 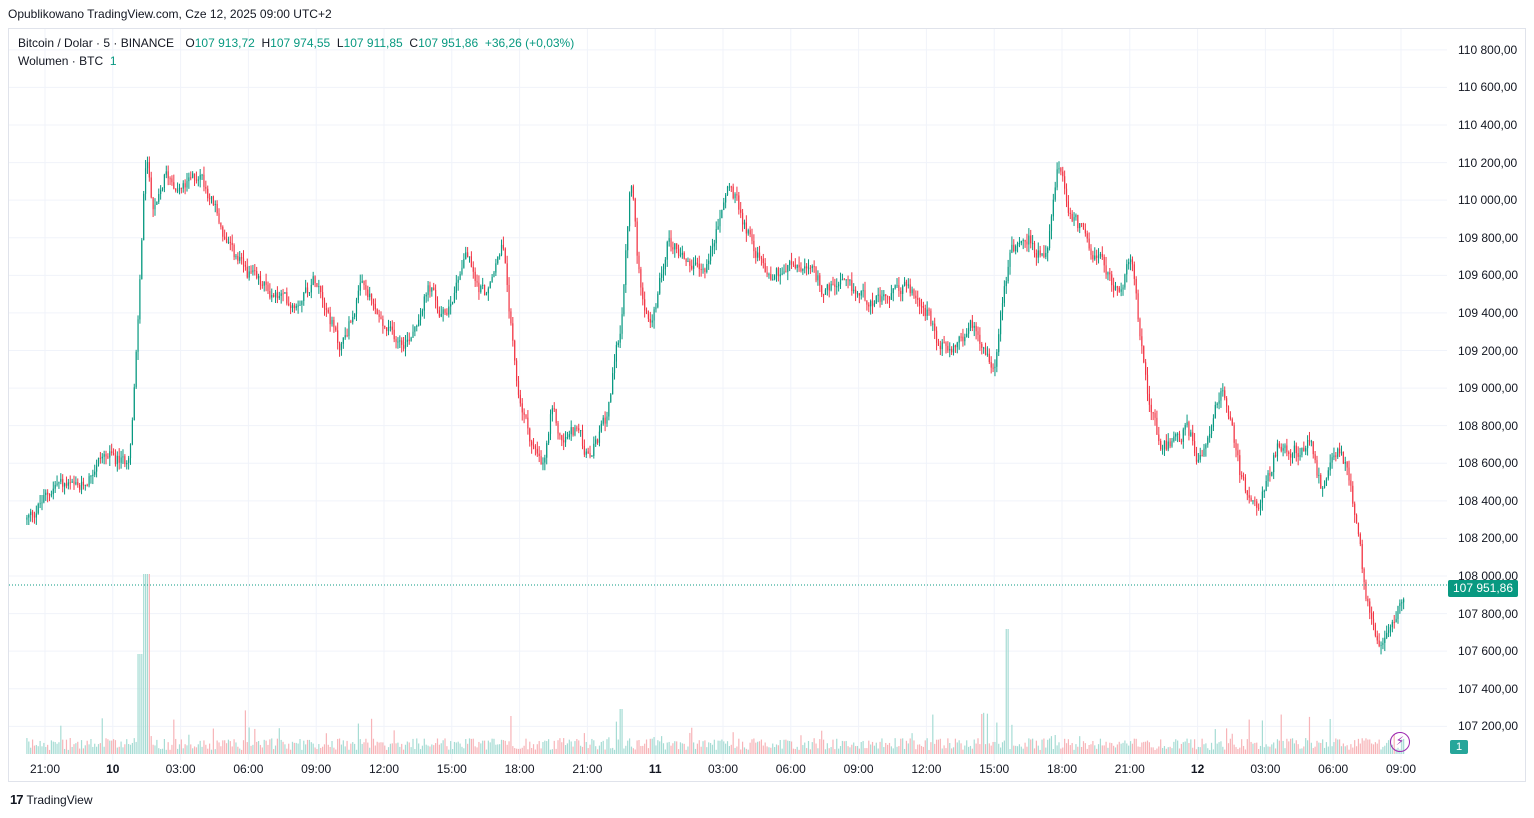 I want to click on lightning-icon: ⚡, so click(x=1400, y=742).